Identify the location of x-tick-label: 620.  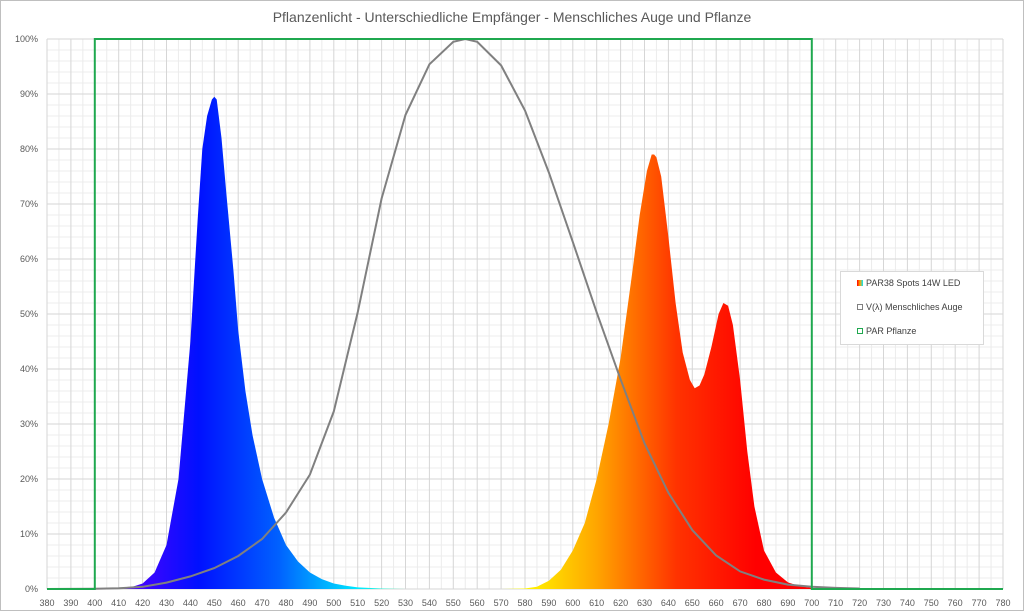
(620, 603).